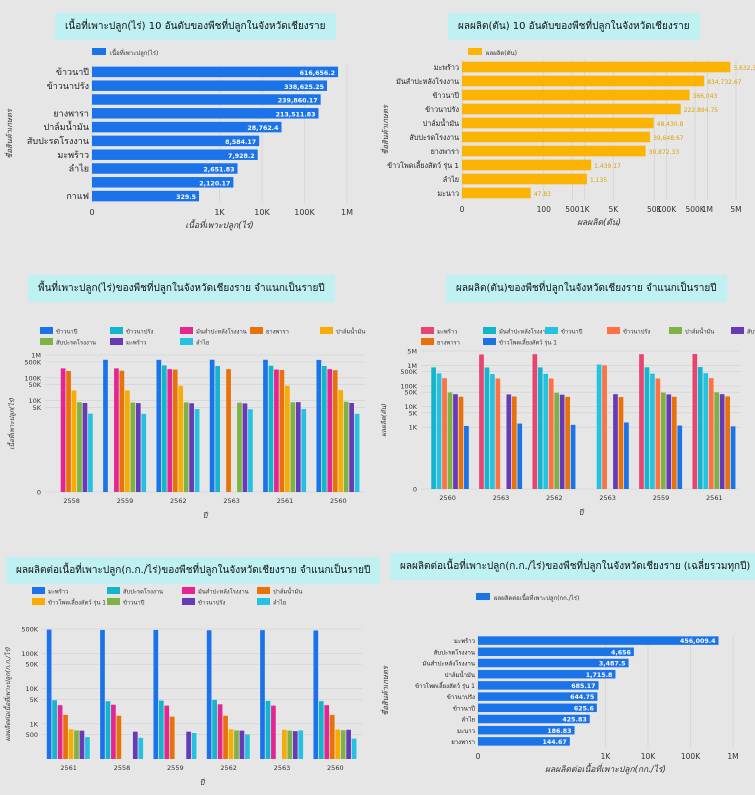  What do you see at coordinates (262, 212) in the screenshot?
I see `x-tick-label: 10K` at bounding box center [262, 212].